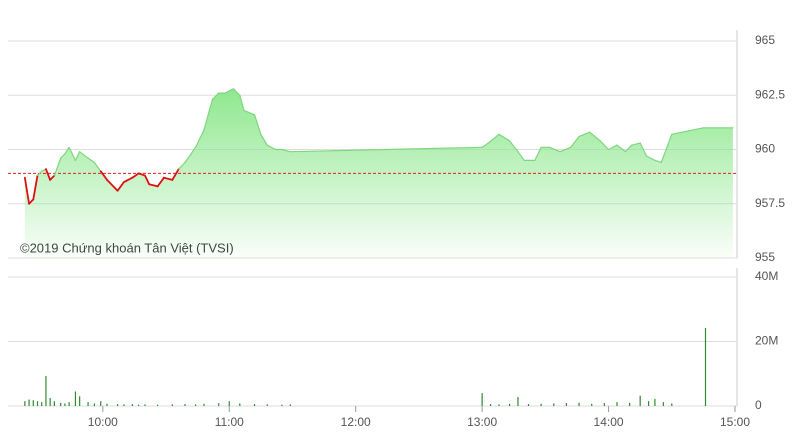 Image resolution: width=796 pixels, height=447 pixels. What do you see at coordinates (770, 94) in the screenshot?
I see `y-tick-label: 962.5` at bounding box center [770, 94].